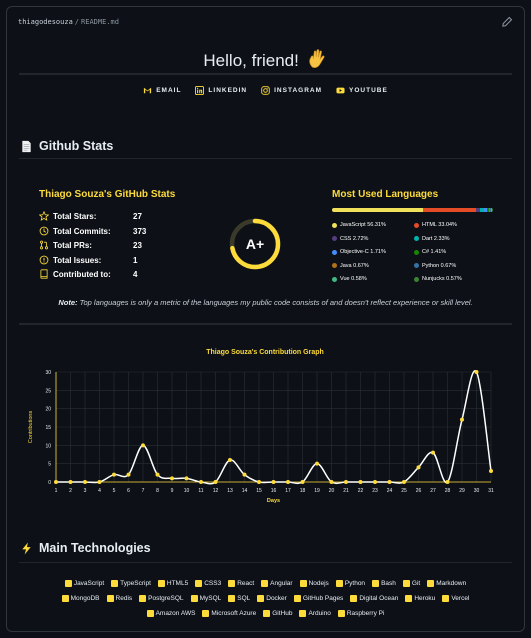  What do you see at coordinates (353, 279) in the screenshot?
I see `language-label: Vue 0.58%` at bounding box center [353, 279].